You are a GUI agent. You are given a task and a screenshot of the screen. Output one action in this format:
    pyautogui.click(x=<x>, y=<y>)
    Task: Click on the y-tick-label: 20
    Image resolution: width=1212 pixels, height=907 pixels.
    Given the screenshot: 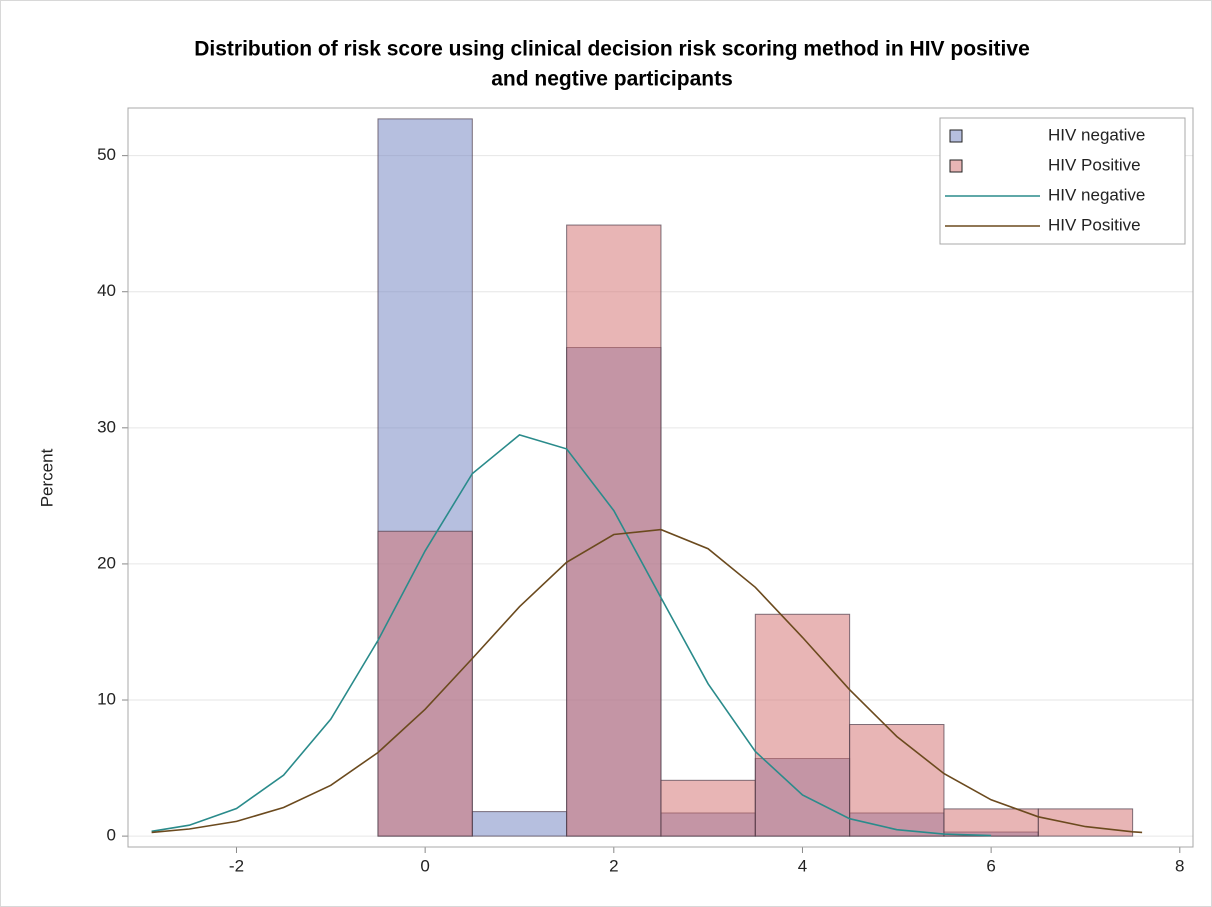 What is the action you would take?
    pyautogui.click(x=106, y=562)
    